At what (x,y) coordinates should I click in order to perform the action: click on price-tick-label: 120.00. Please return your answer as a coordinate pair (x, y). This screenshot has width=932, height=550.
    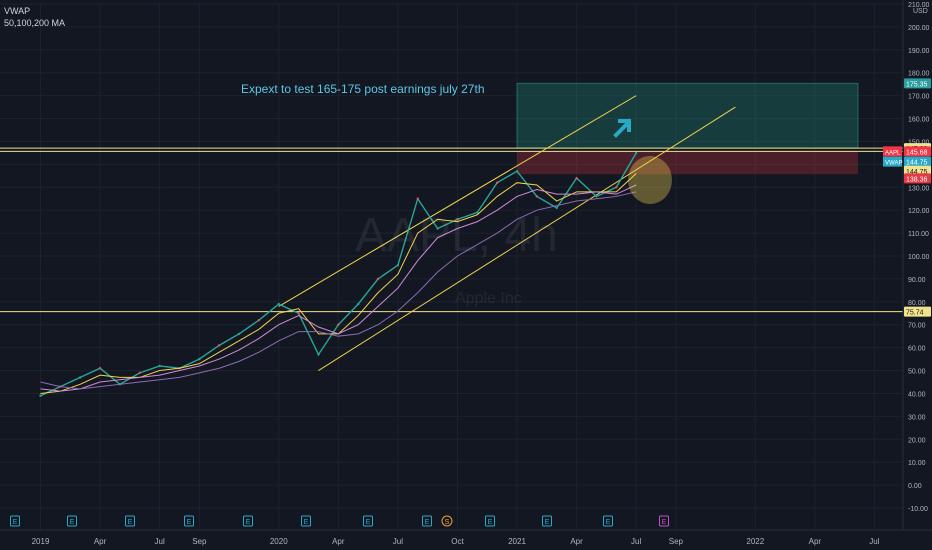
    Looking at the image, I should click on (919, 211).